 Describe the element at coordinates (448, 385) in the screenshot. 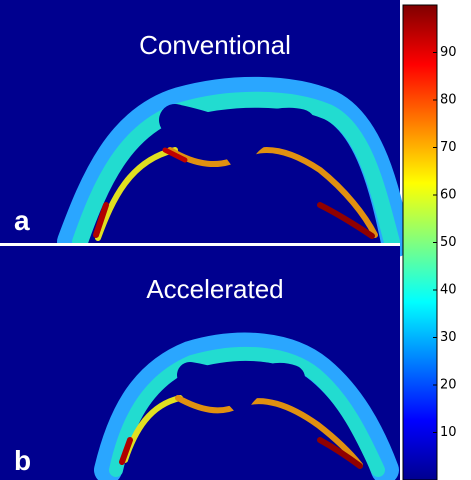

I see `colorbar-tick-label: 20` at that location.